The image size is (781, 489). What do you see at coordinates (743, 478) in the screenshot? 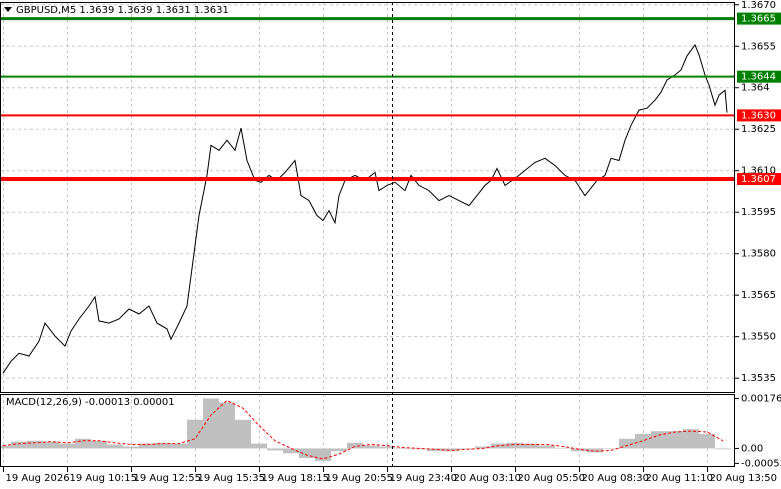
I see `x-tick-label: 20 Aug 13:50` at bounding box center [743, 478].